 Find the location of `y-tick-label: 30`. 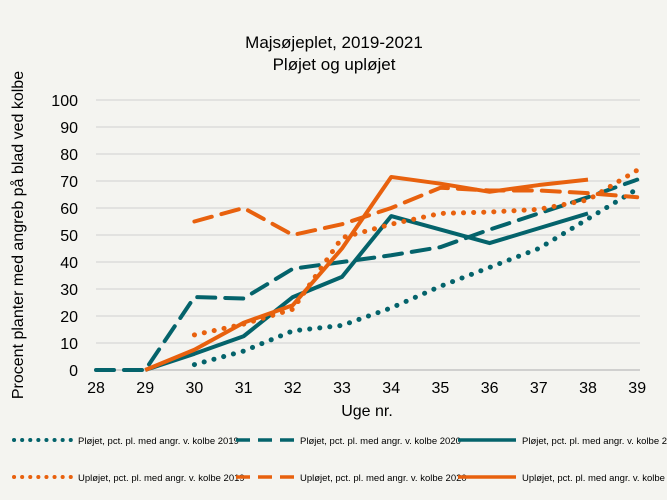

y-tick-label: 30 is located at coordinates (69, 290).